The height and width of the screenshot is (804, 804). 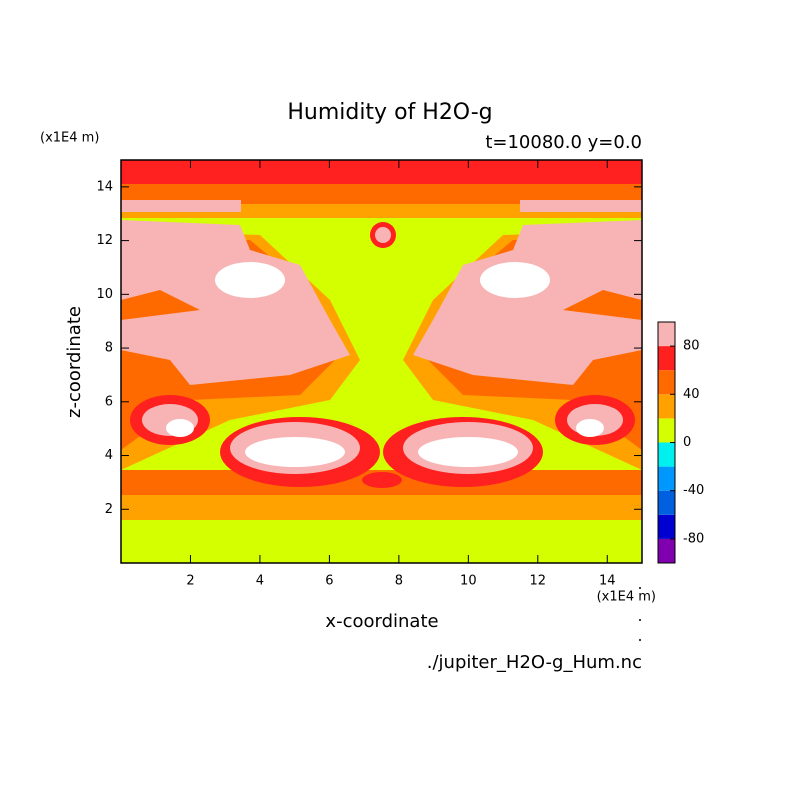 I want to click on y-tick-label: 4, so click(x=109, y=455).